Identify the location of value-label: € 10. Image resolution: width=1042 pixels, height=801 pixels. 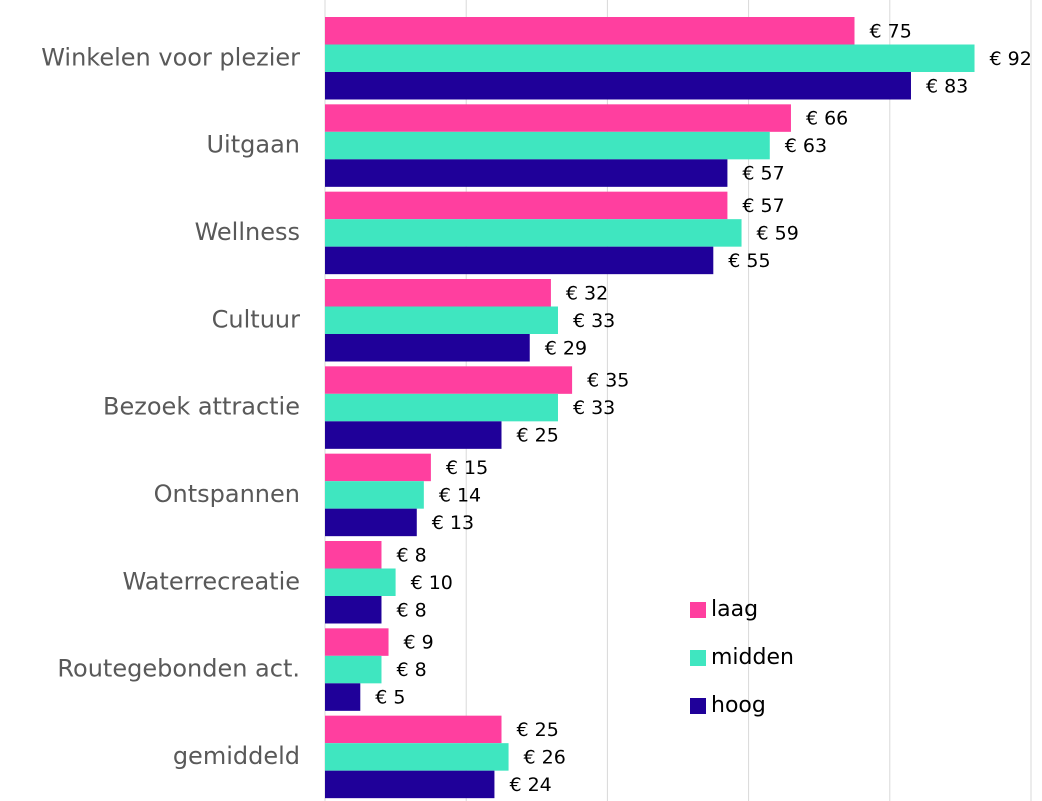
(432, 583).